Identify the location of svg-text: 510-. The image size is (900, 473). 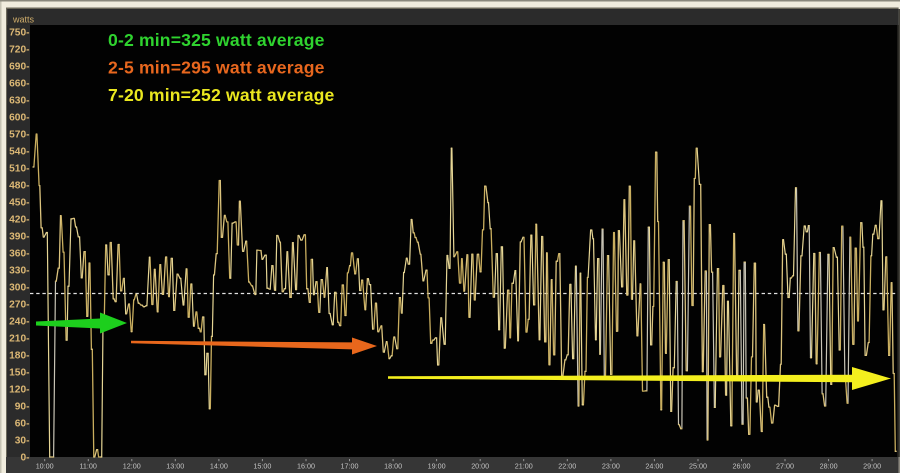
(19, 169).